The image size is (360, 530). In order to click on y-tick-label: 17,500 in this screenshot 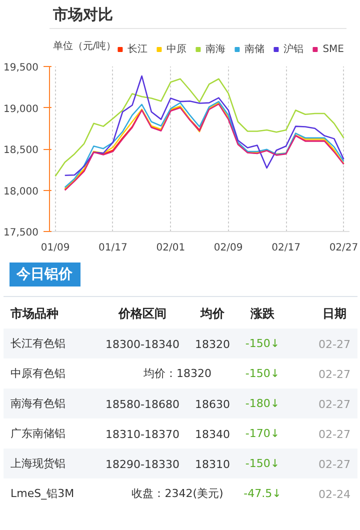, I will do `click(21, 233)`.